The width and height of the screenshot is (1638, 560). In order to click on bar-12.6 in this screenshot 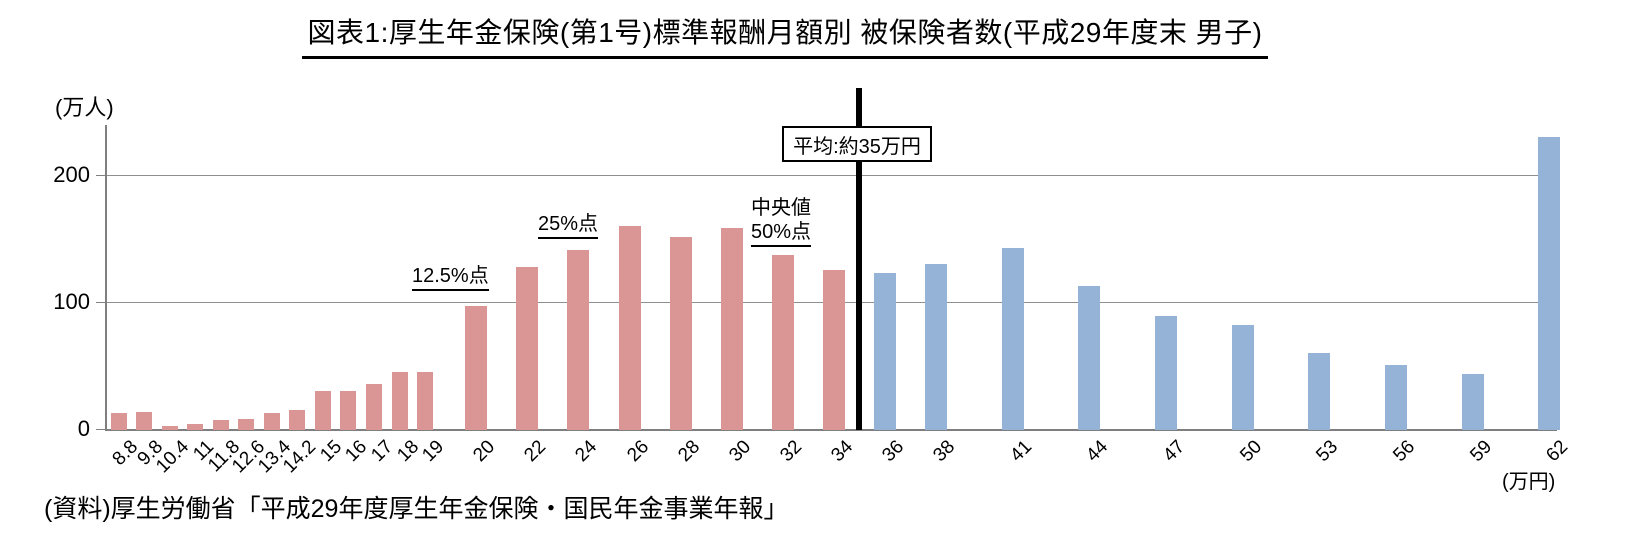, I will do `click(246, 424)`.